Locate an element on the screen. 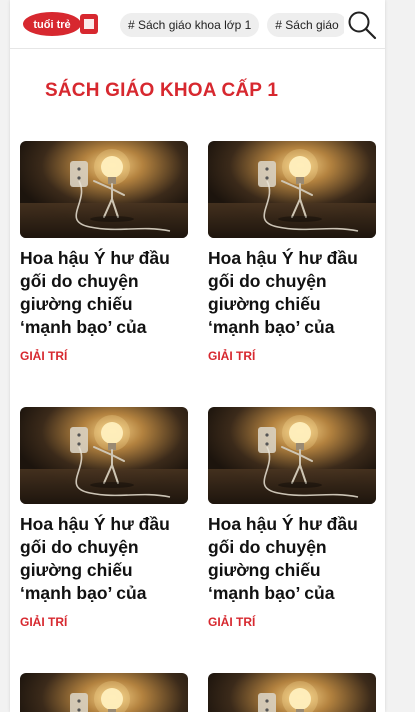  tag-strip: # Sách giáo khoa lớp 1 # Sách giáo is located at coordinates (232, 25).